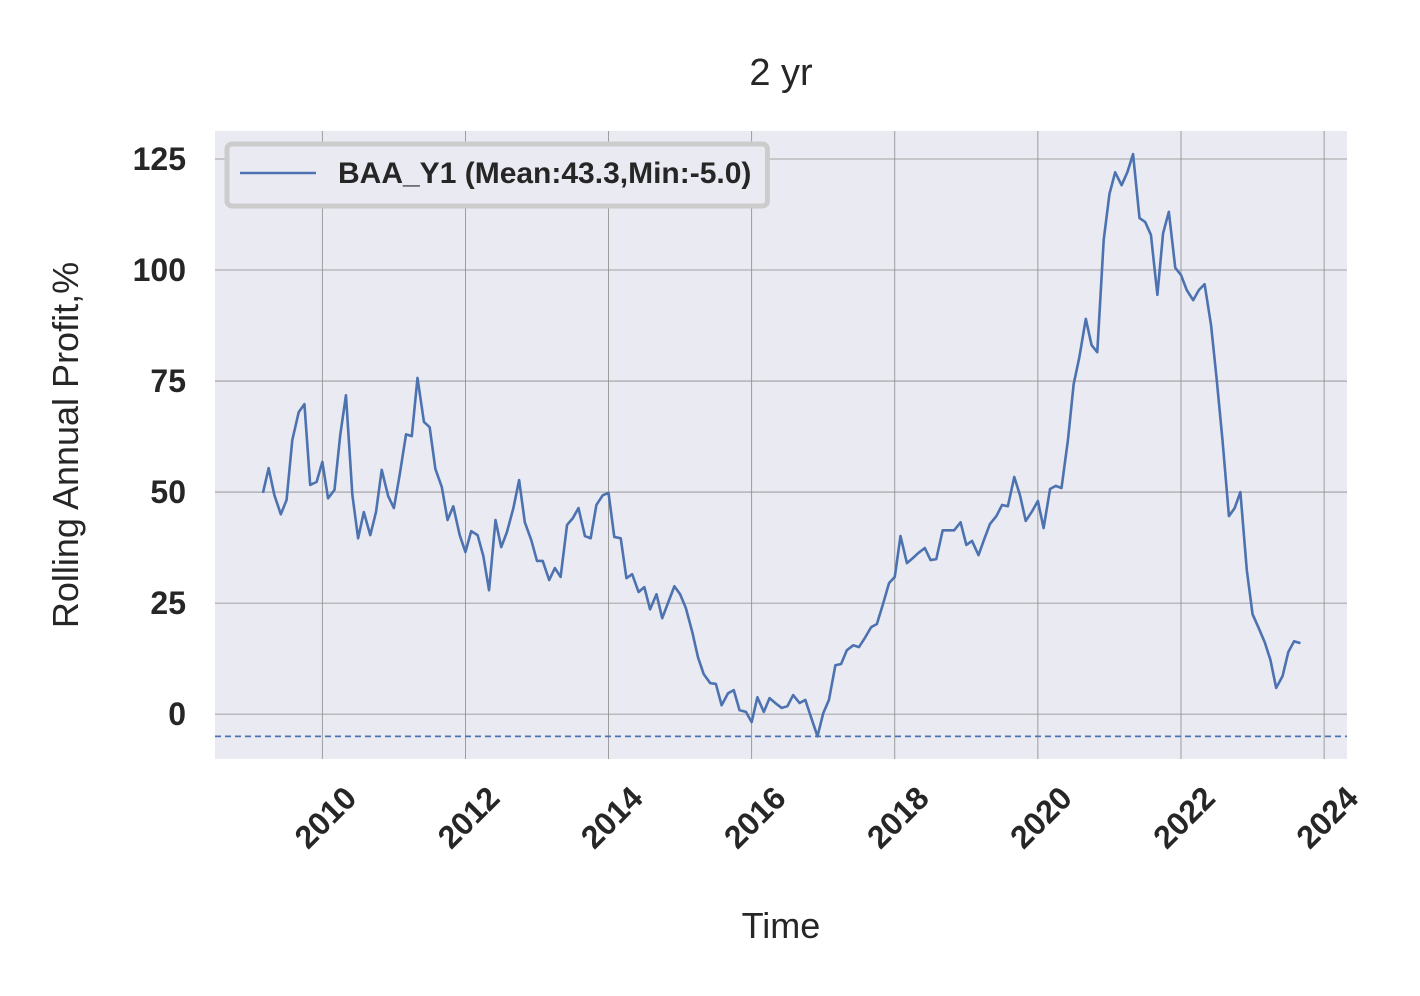 This screenshot has height=996, width=1420. What do you see at coordinates (469, 817) in the screenshot?
I see `x-tick-label: 2012` at bounding box center [469, 817].